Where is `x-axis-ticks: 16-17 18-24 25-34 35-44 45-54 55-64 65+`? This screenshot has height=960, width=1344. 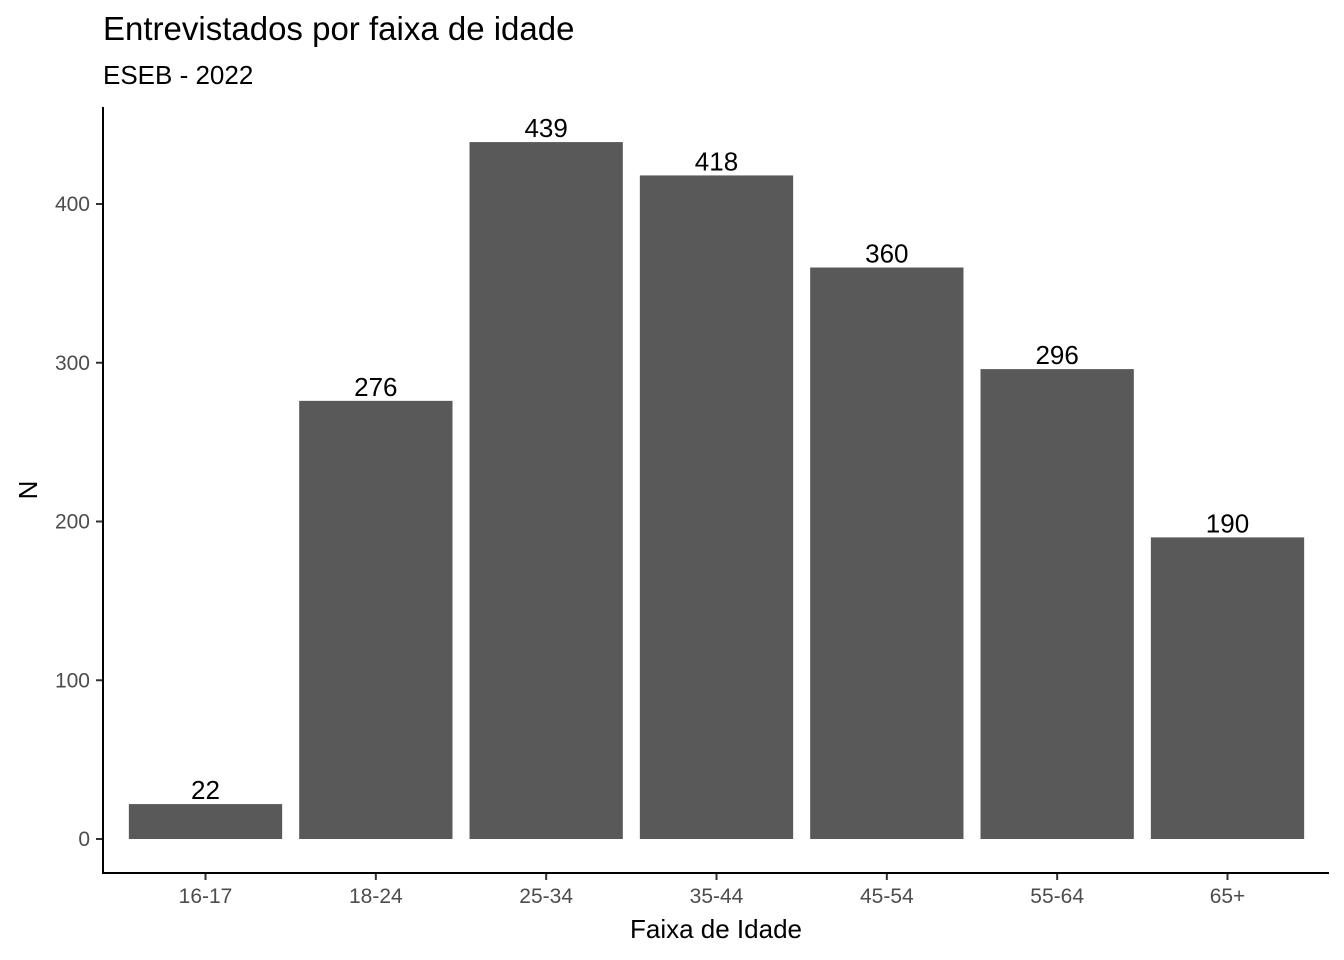 x-axis-ticks: 16-17 18-24 25-34 35-44 45-54 55-64 65+ is located at coordinates (712, 890).